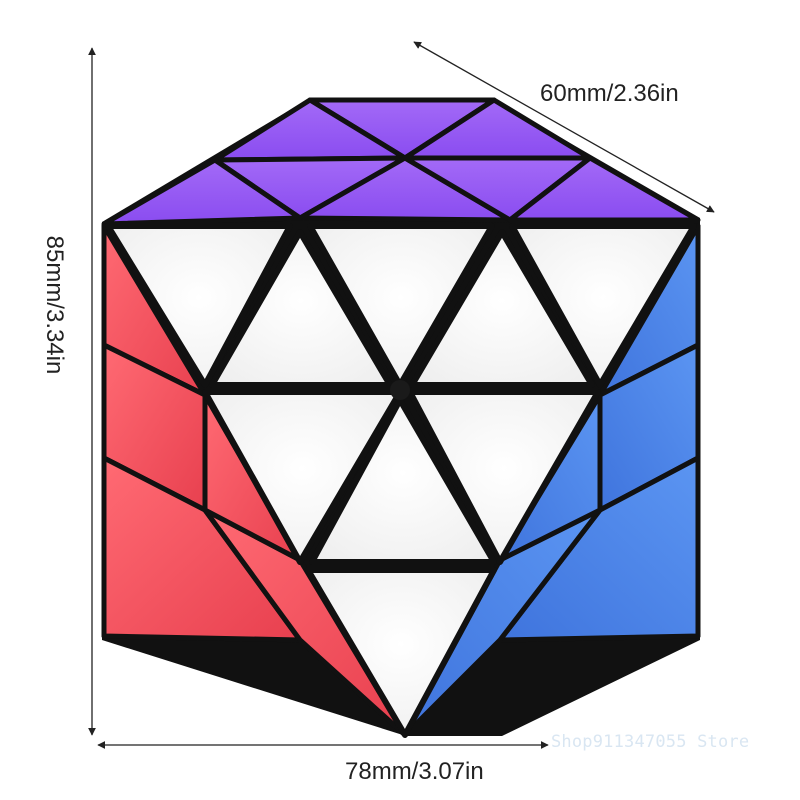 The image size is (800, 800). I want to click on center-cap, so click(400, 390).